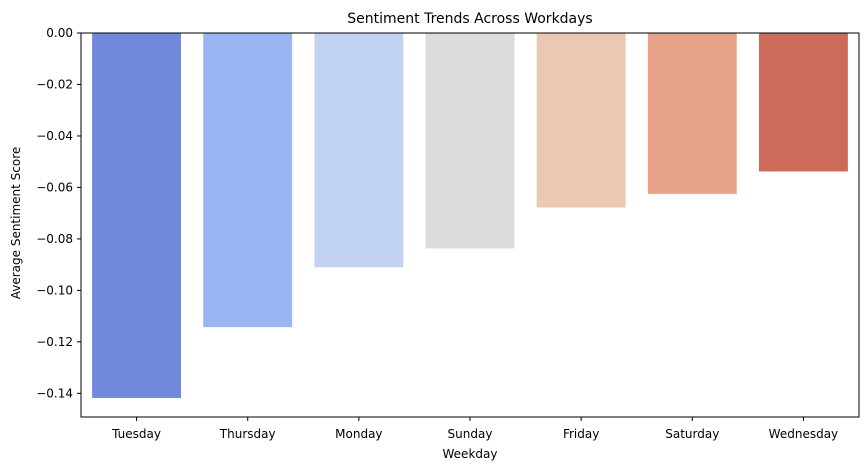  I want to click on y-tick-label: 0.00, so click(59, 33).